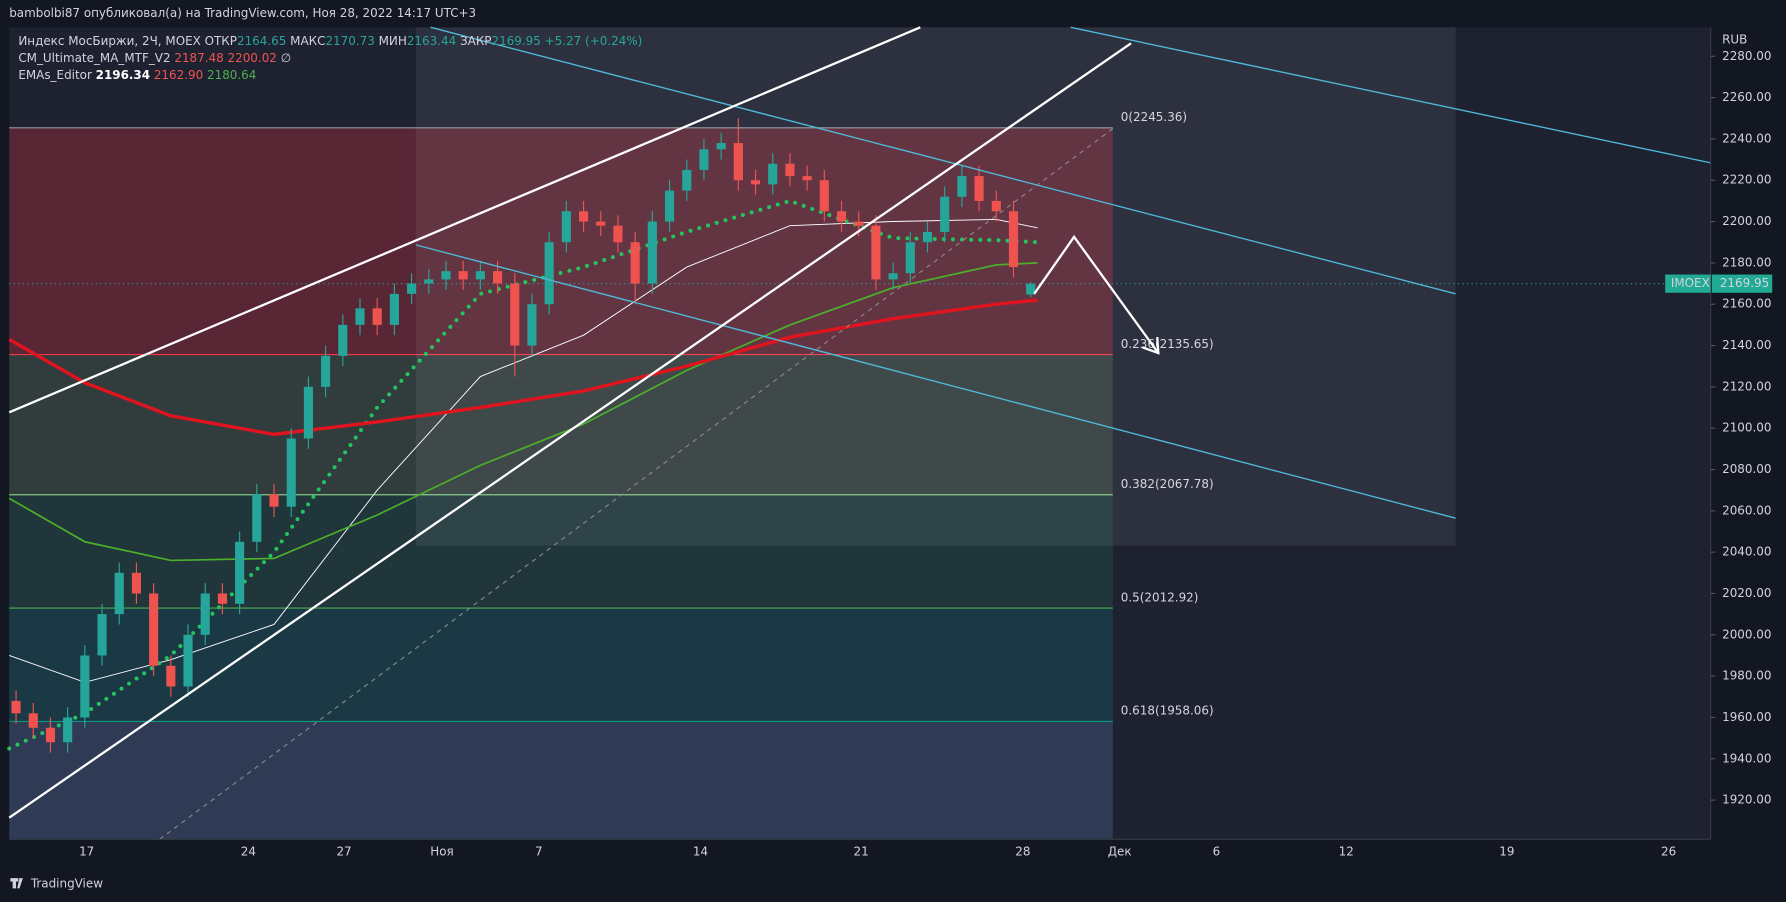 This screenshot has width=1786, height=902. I want to click on forecast-arrow, so click(1096, 294).